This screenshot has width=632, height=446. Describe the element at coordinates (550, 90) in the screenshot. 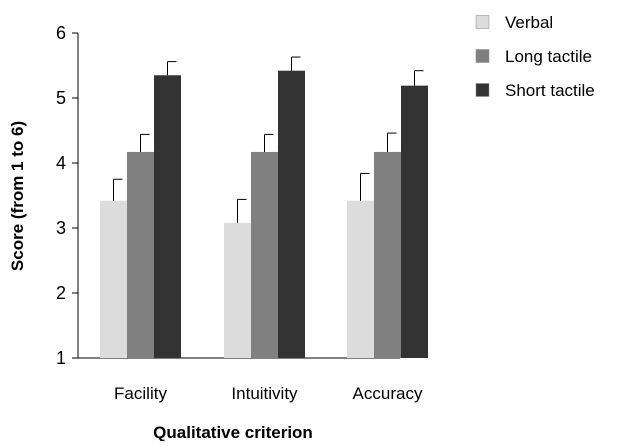

I see `legend-label: Short tactile` at that location.